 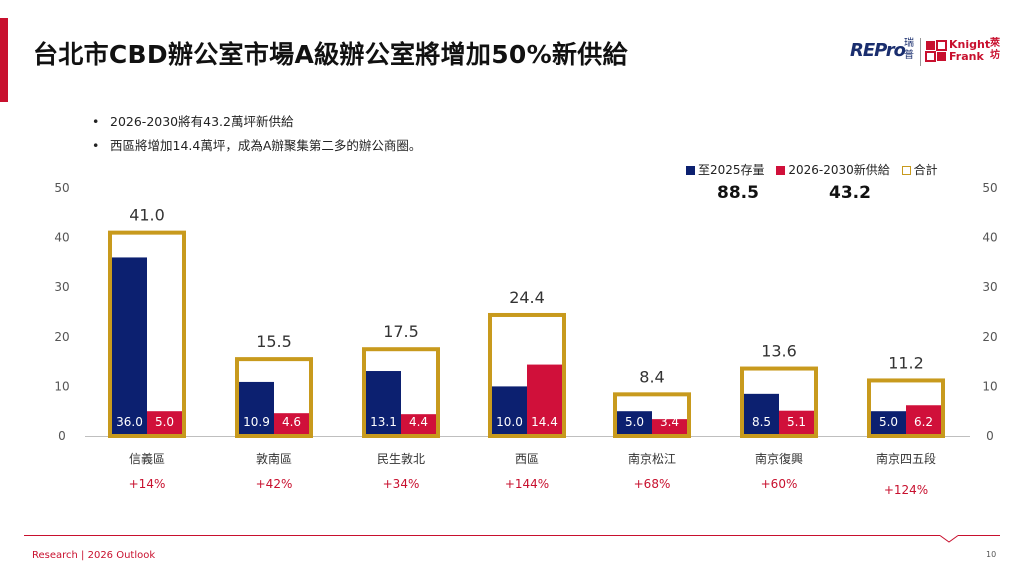 What do you see at coordinates (989, 238) in the screenshot?
I see `y-tick-label-right: 40` at bounding box center [989, 238].